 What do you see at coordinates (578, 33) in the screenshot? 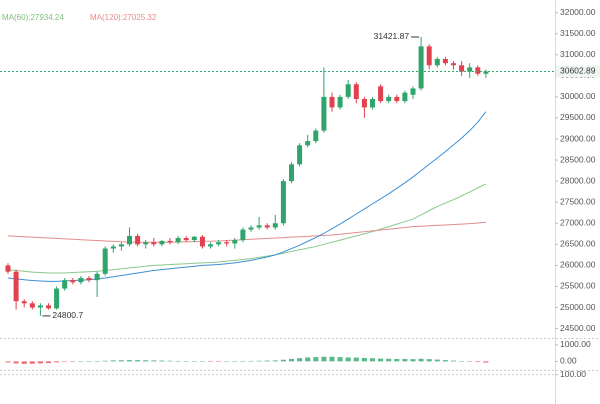
I see `y-tick-label: 31500.00` at bounding box center [578, 33].